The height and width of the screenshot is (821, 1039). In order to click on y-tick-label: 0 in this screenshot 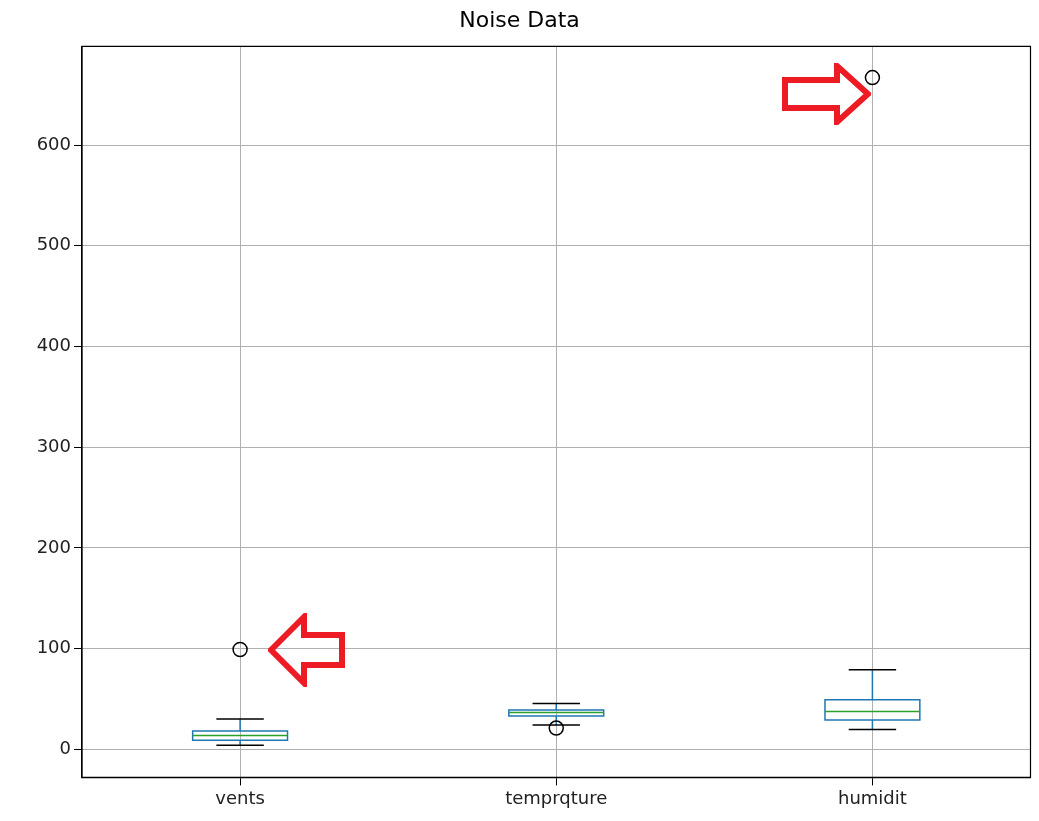, I will do `click(65, 747)`.